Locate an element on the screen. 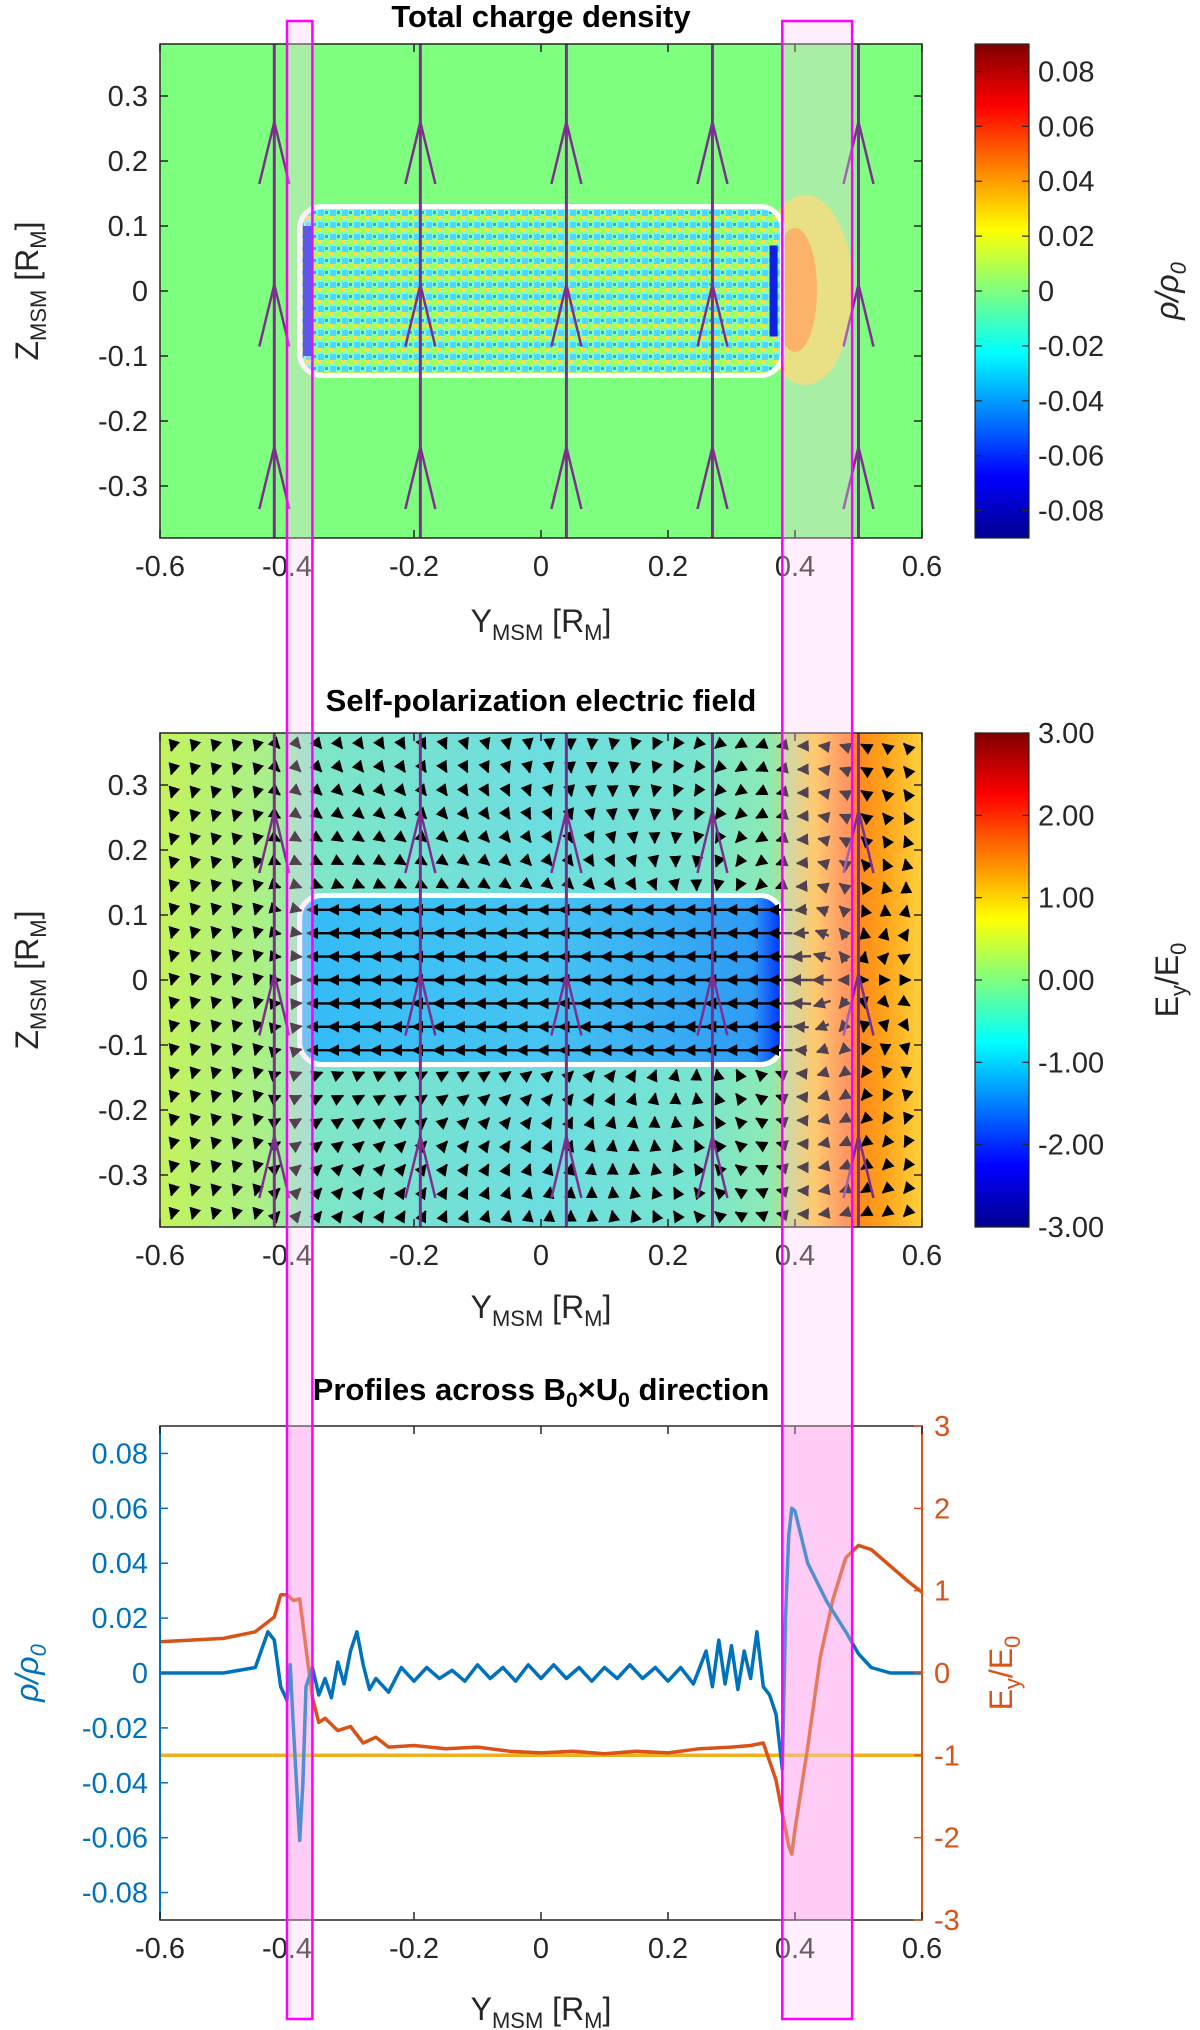 This screenshot has width=1200, height=2030. panel2-quiver is located at coordinates (542, 980).